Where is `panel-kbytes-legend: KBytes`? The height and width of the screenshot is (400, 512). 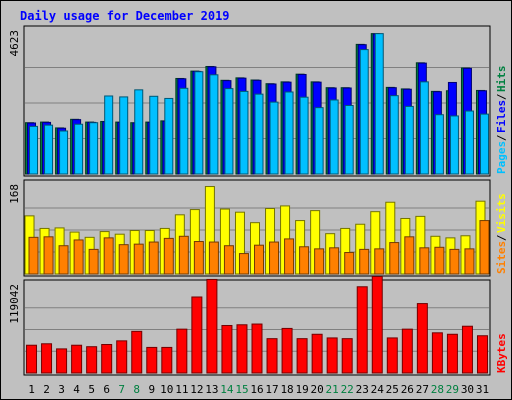
panel-kbytes-legend: KBytes is located at coordinates (501, 353).